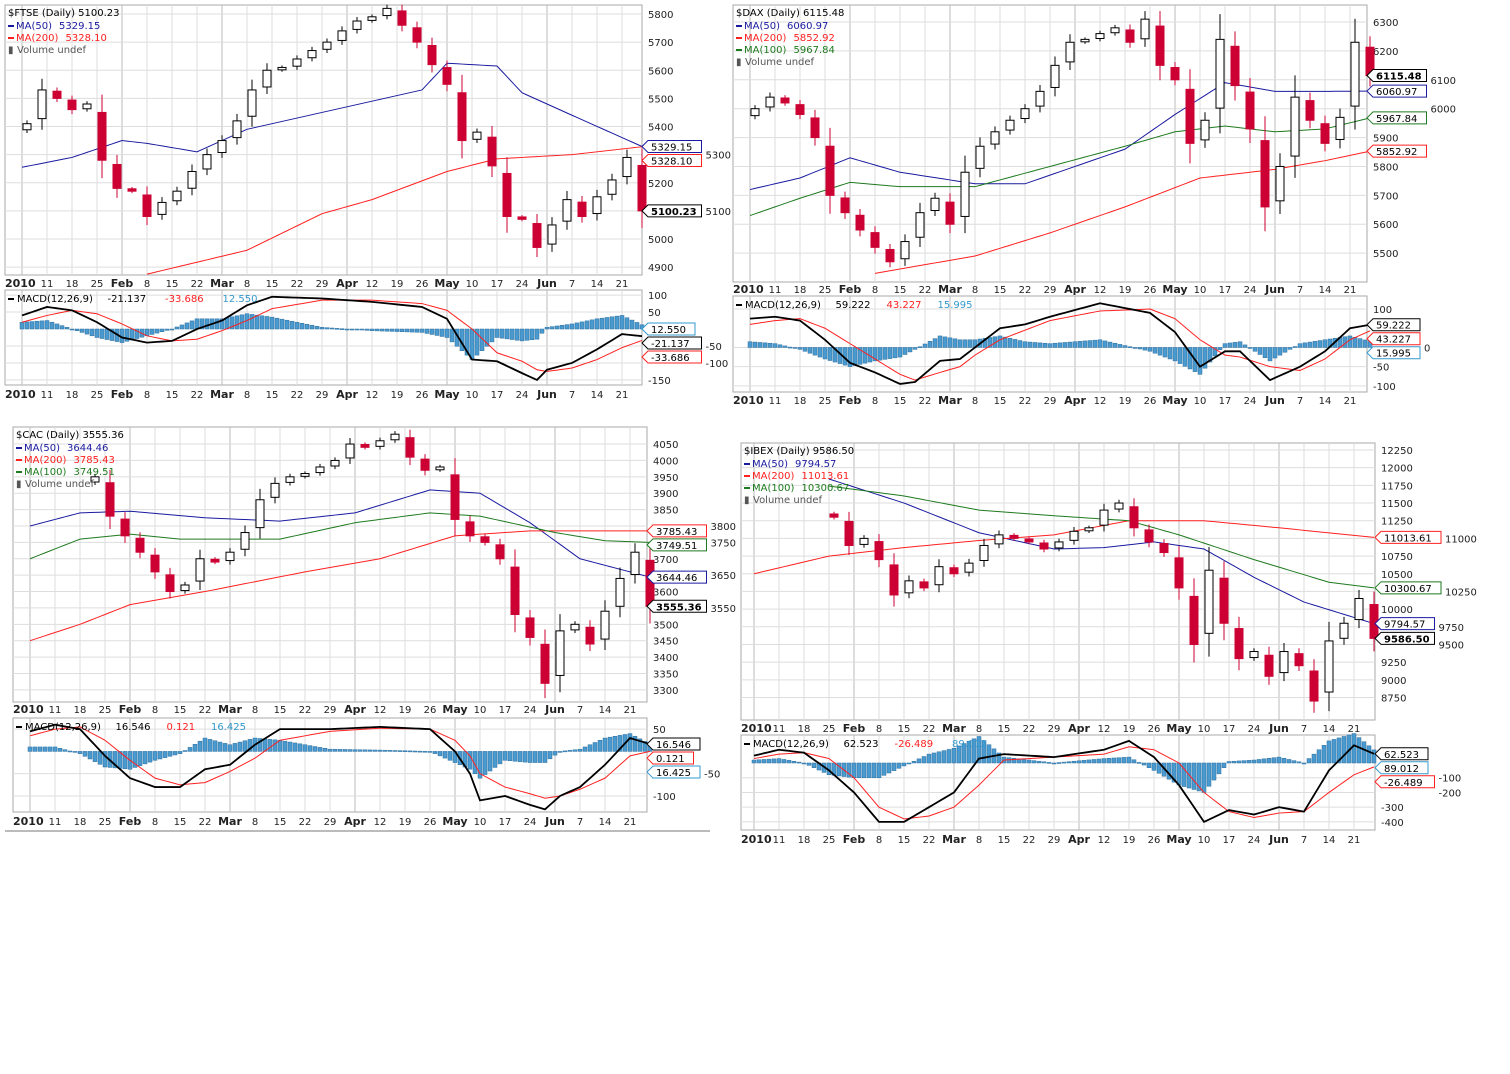  I want to click on x-tick-label: 29, so click(1054, 729).